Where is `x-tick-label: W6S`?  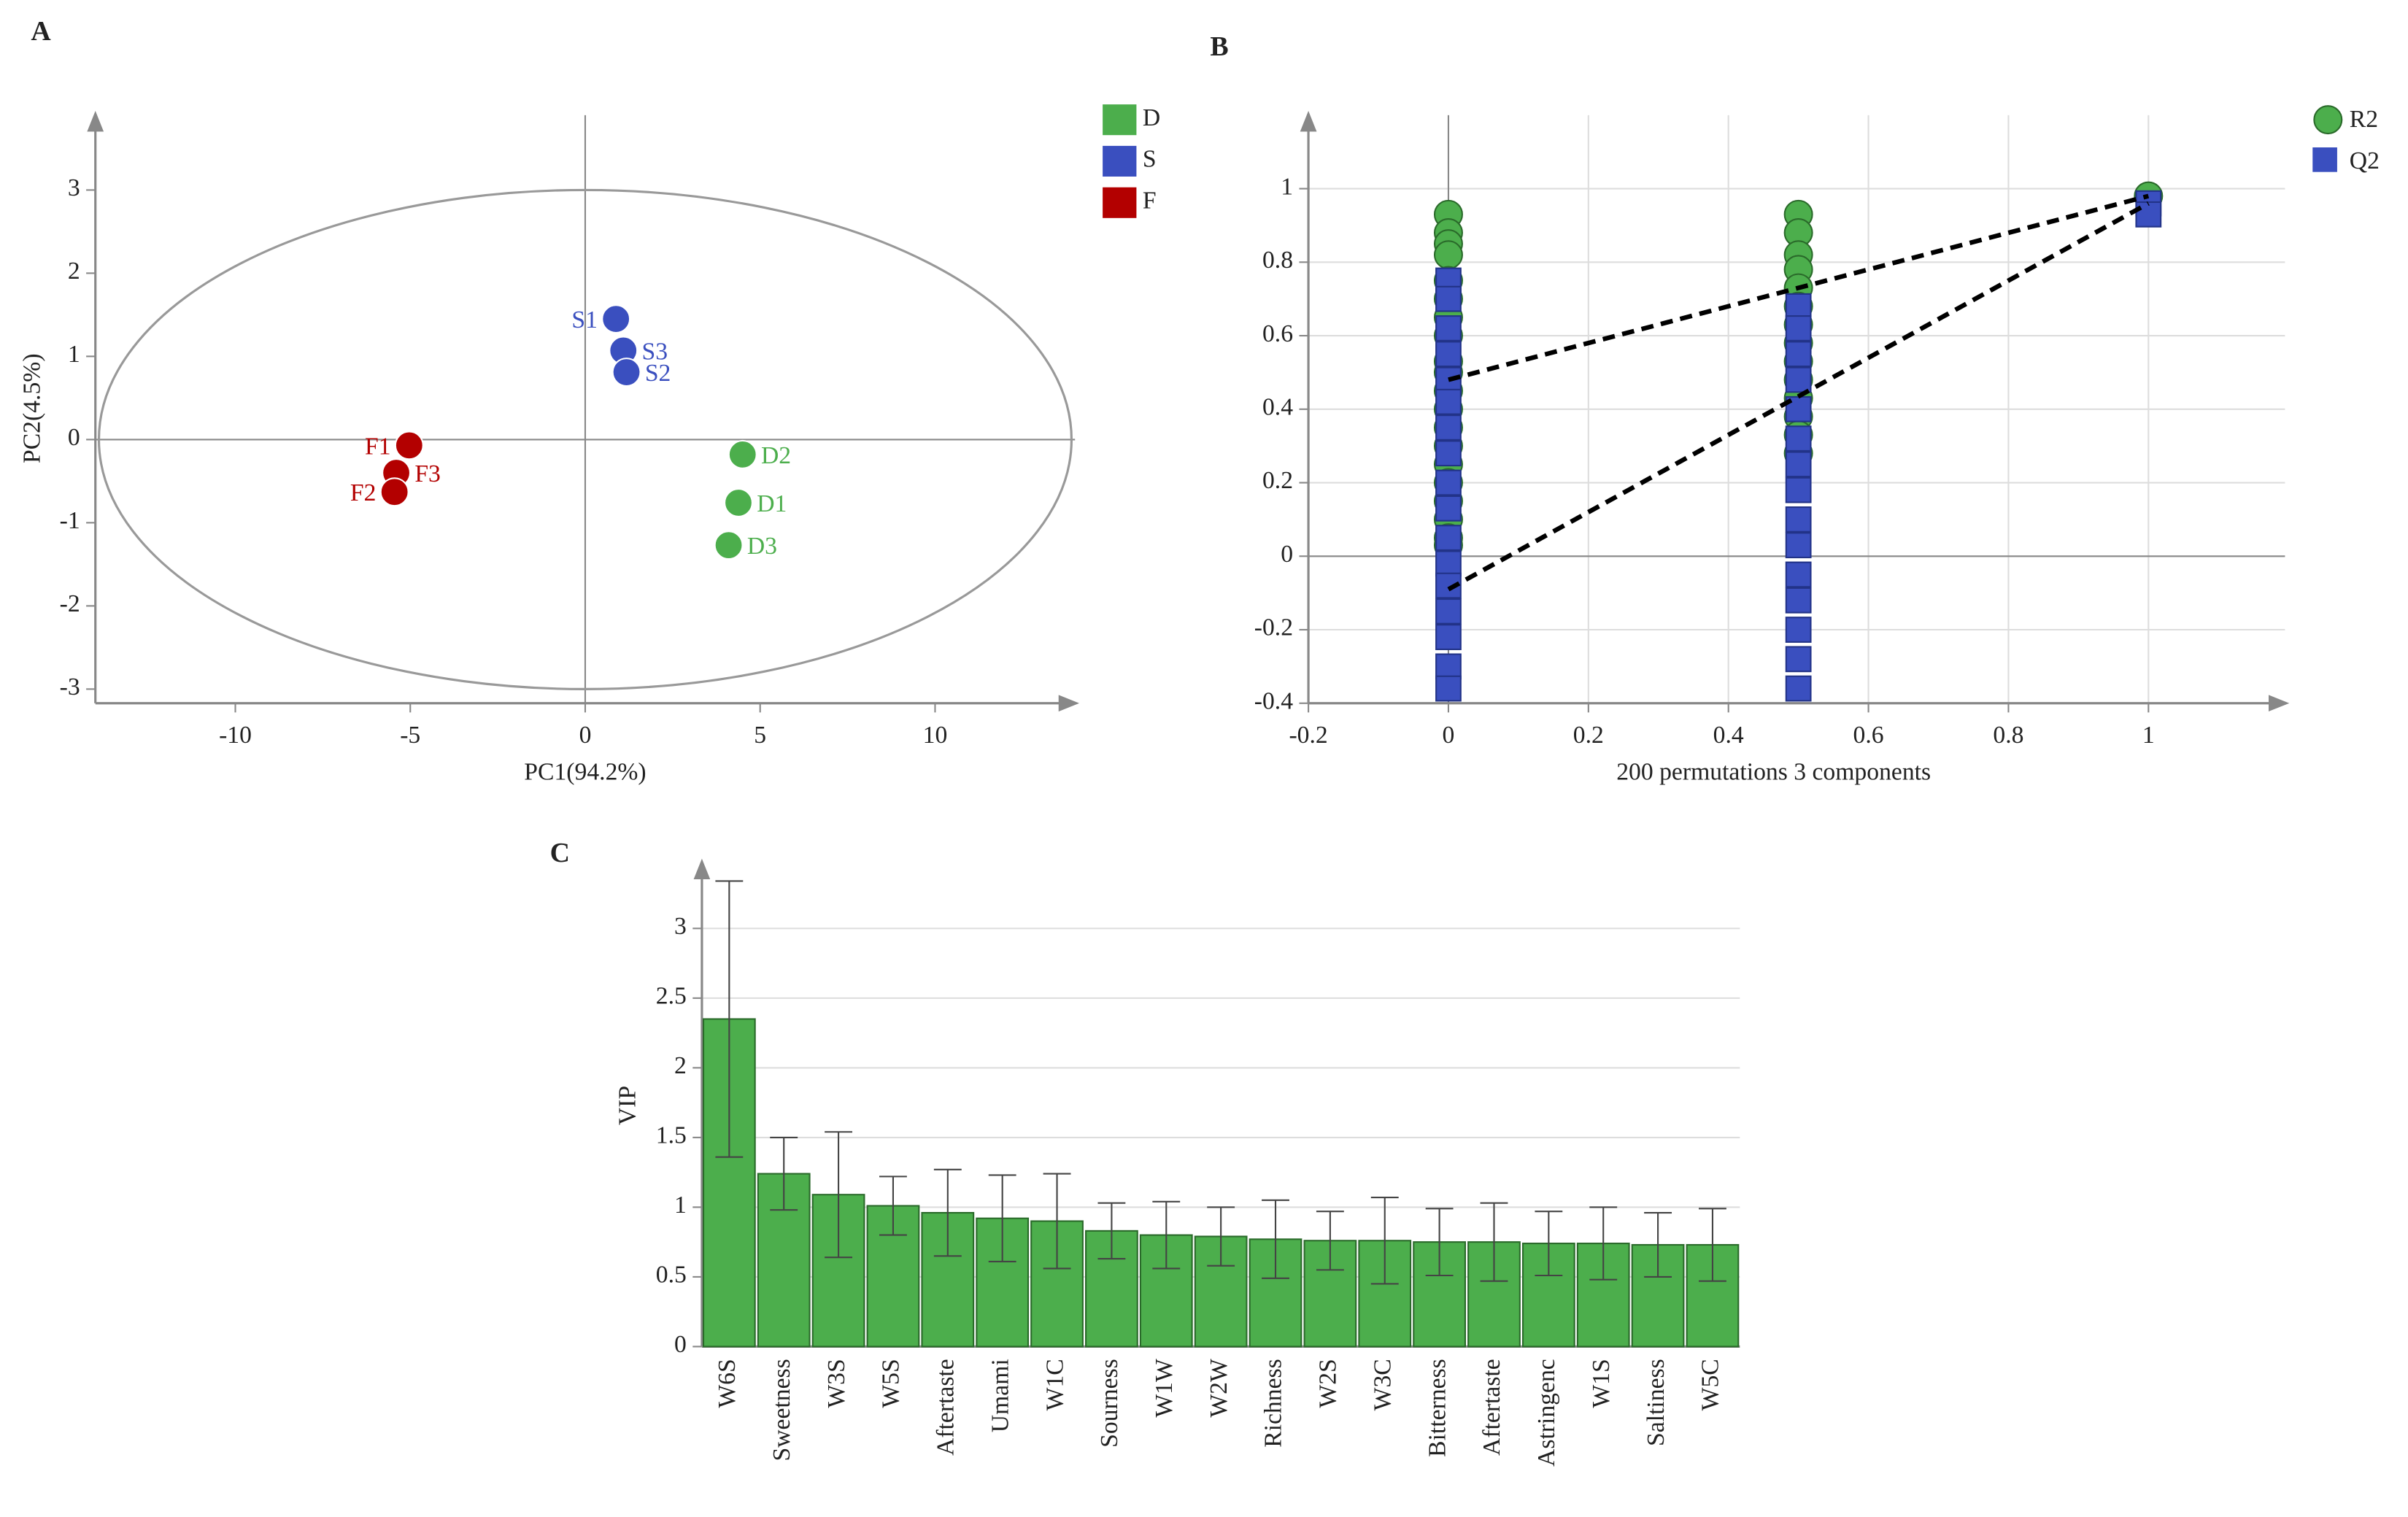 x-tick-label: W6S is located at coordinates (727, 1383).